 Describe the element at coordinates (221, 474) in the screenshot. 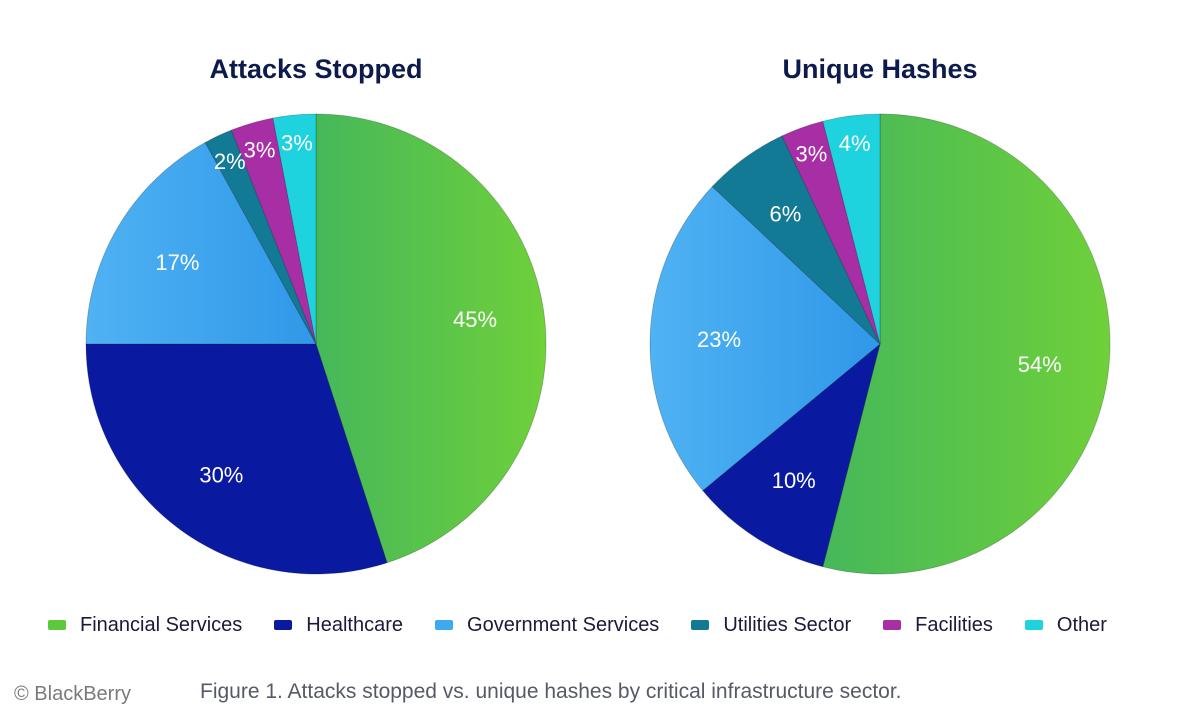

I see `slice-label-healthcare: 30%` at that location.